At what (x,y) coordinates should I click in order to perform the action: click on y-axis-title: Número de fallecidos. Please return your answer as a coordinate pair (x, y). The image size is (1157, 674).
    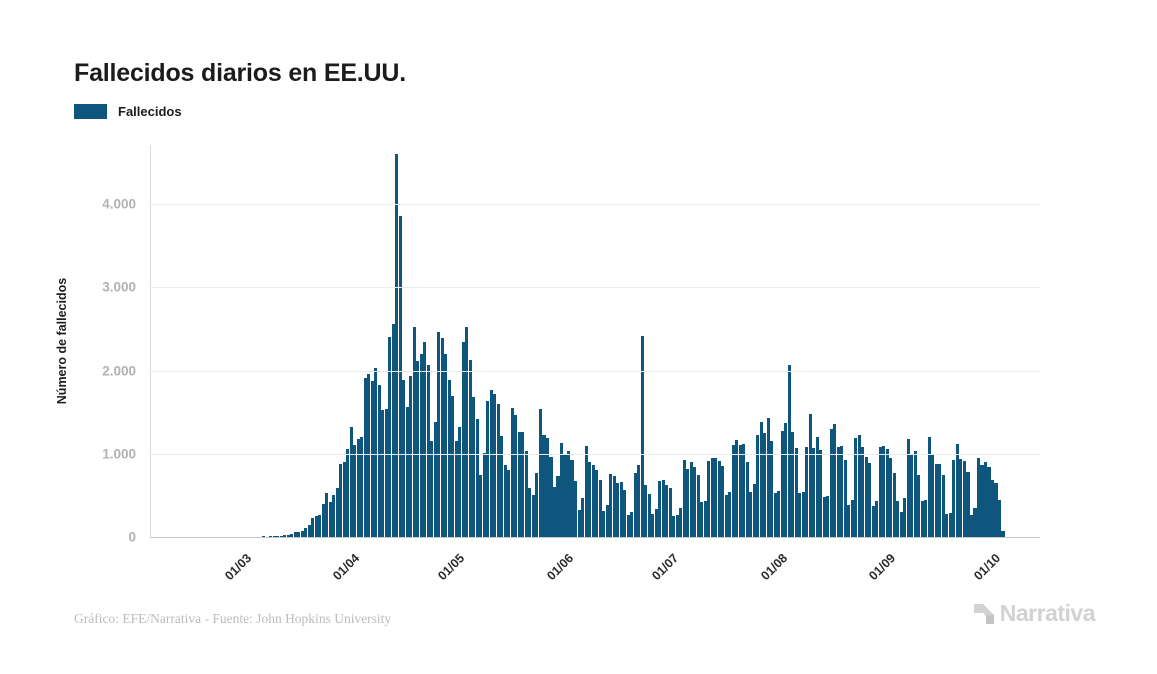
    Looking at the image, I should click on (62, 341).